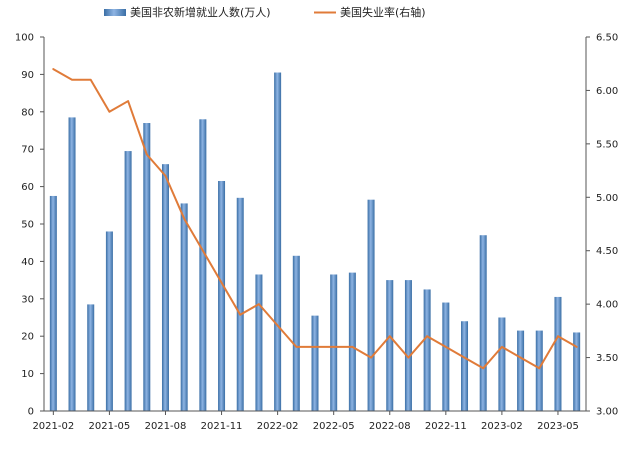 The image size is (640, 450). Describe the element at coordinates (27, 150) in the screenshot. I see `left-tick-label: 70` at that location.